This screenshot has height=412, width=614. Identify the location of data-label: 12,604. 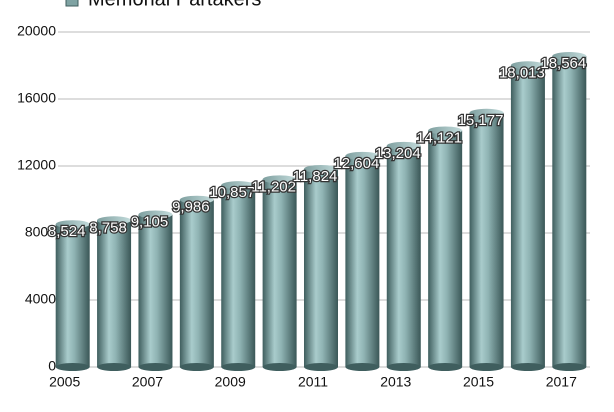
(356, 163).